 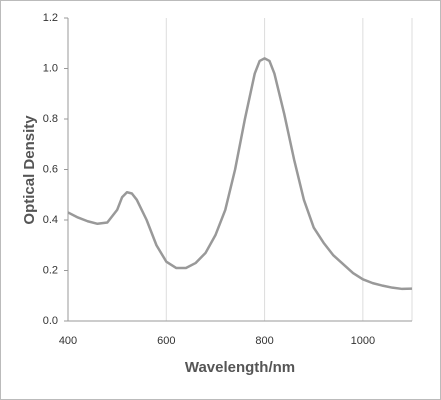 I want to click on x-axis-title: Wavelength/nm, so click(x=240, y=367).